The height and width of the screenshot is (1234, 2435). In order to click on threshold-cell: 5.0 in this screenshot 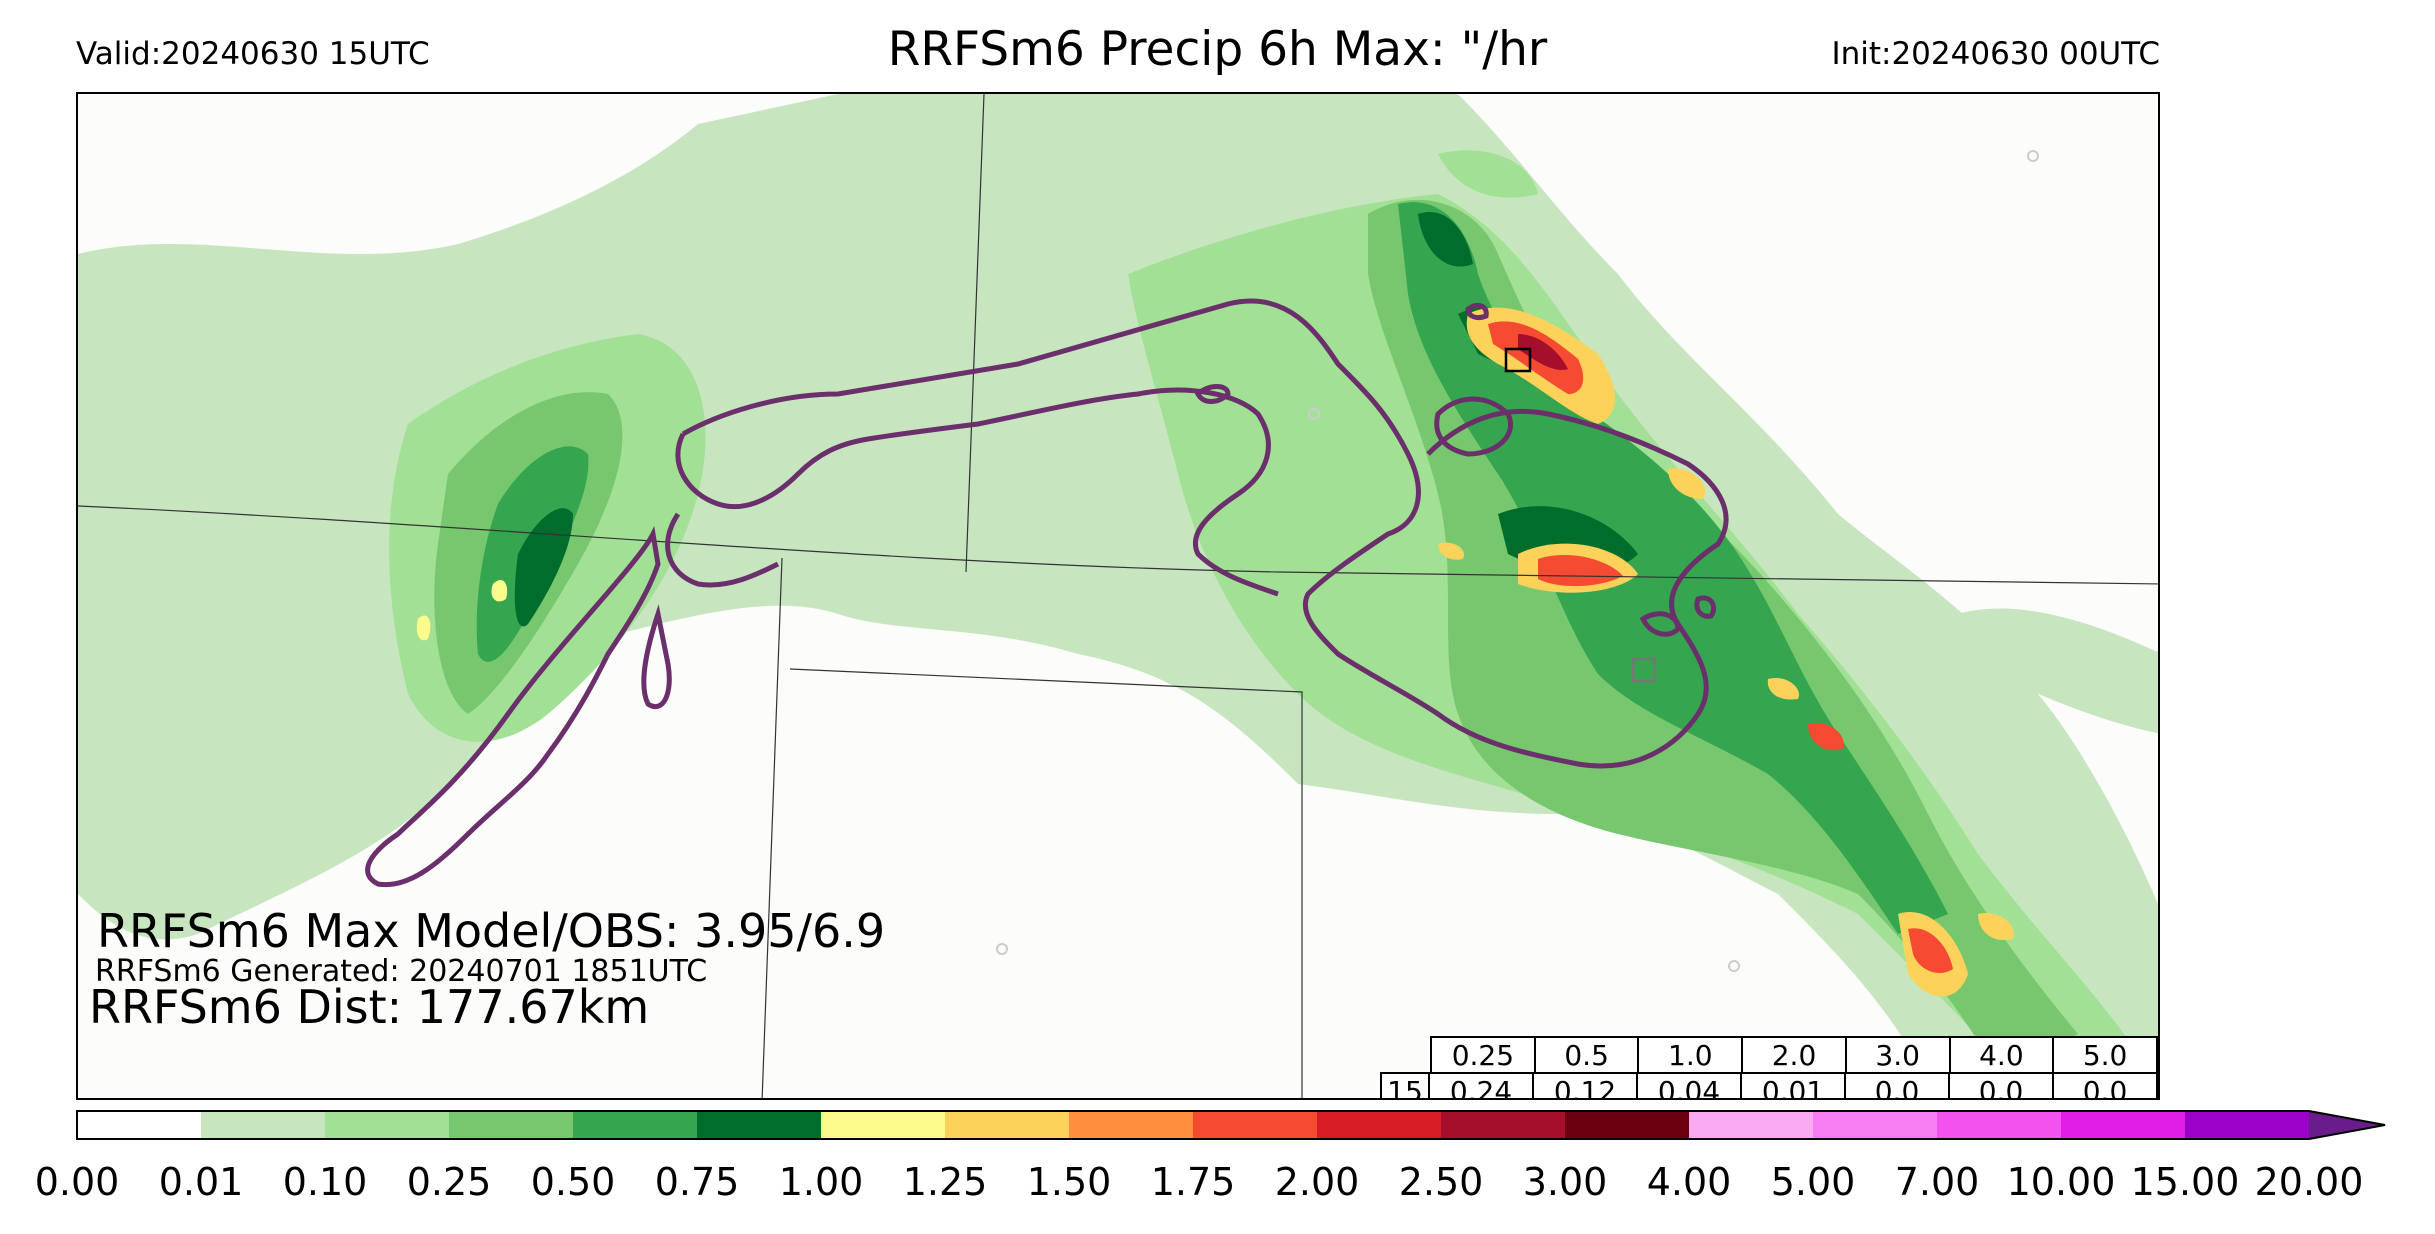, I will do `click(2105, 1055)`.